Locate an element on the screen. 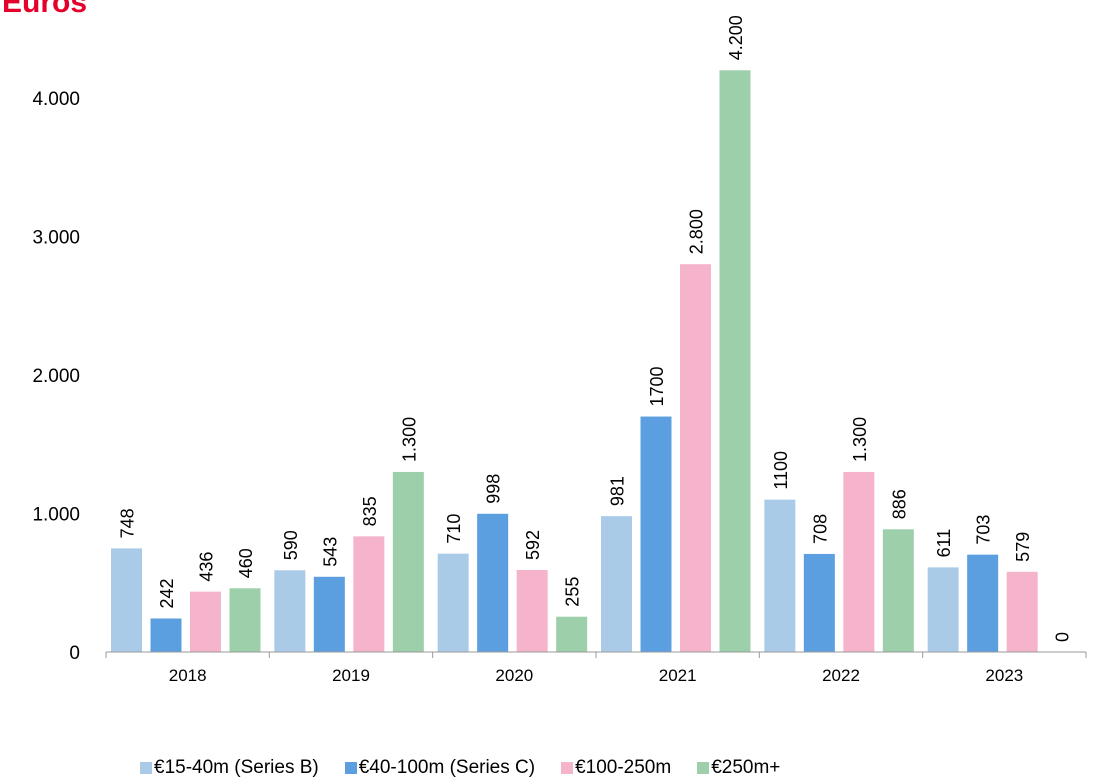 The image size is (1117, 784). data-label: 0 is located at coordinates (1063, 637).